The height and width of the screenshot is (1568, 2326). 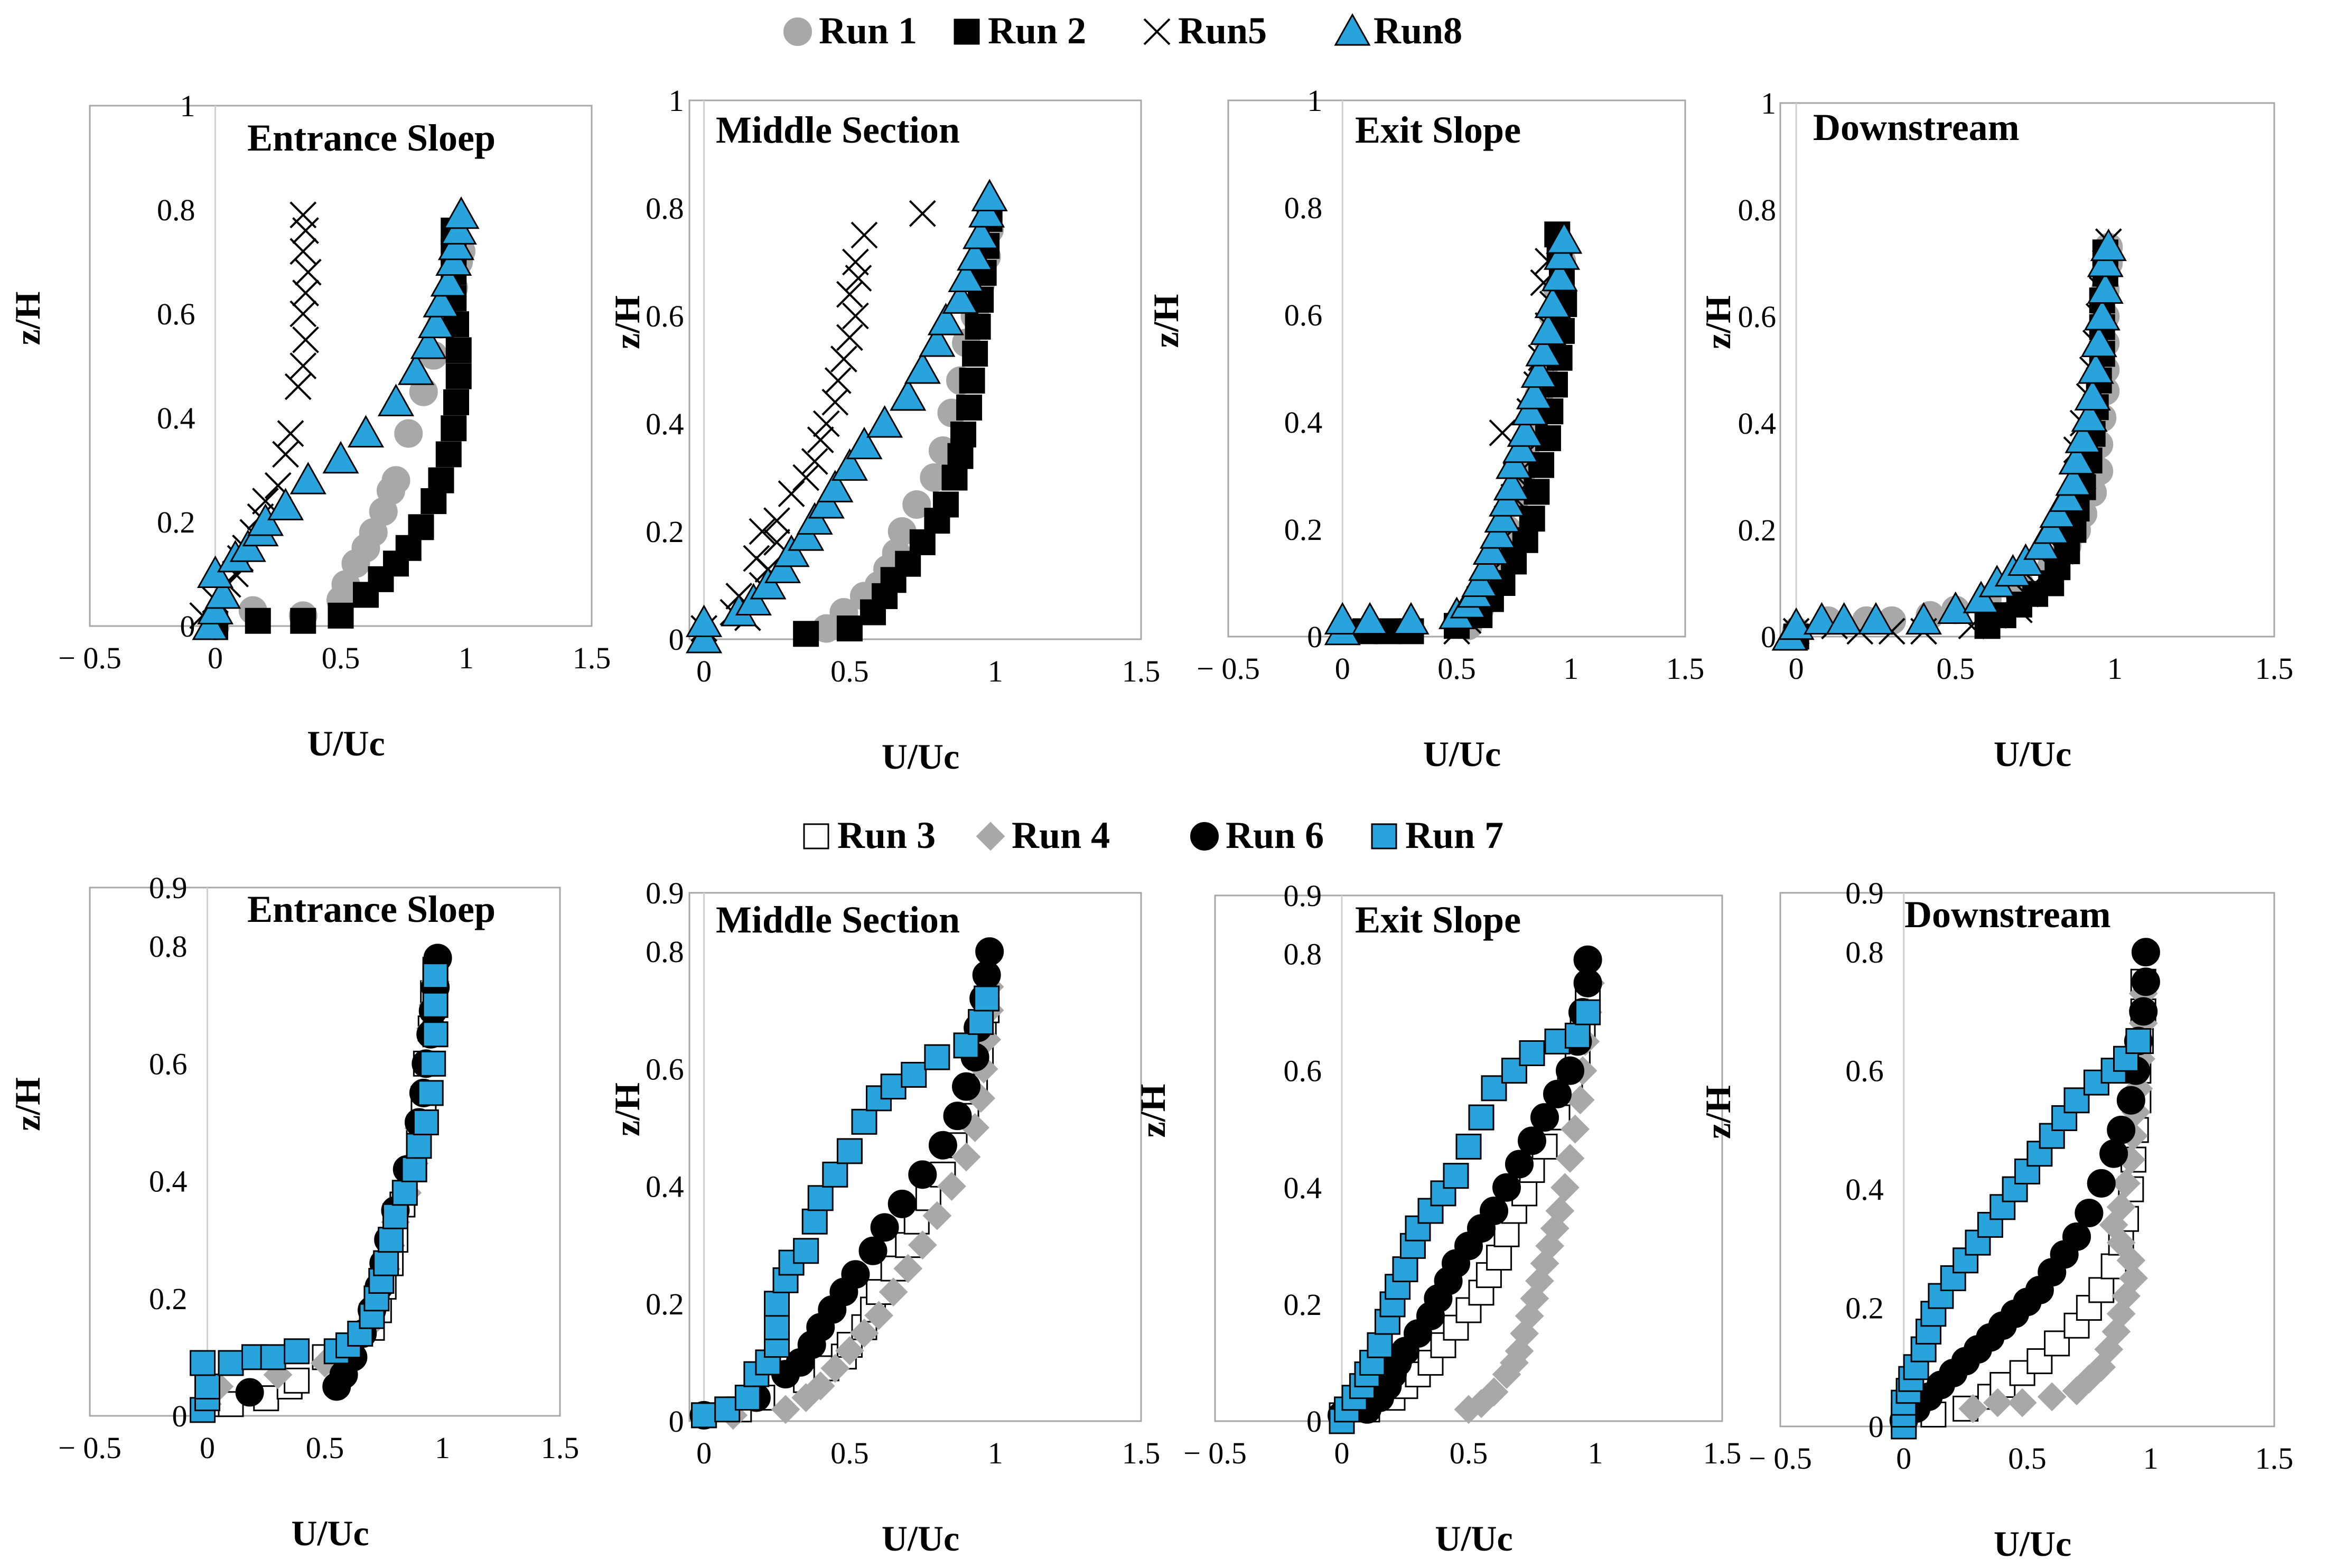 I want to click on legend-label: Run8, so click(x=1418, y=31).